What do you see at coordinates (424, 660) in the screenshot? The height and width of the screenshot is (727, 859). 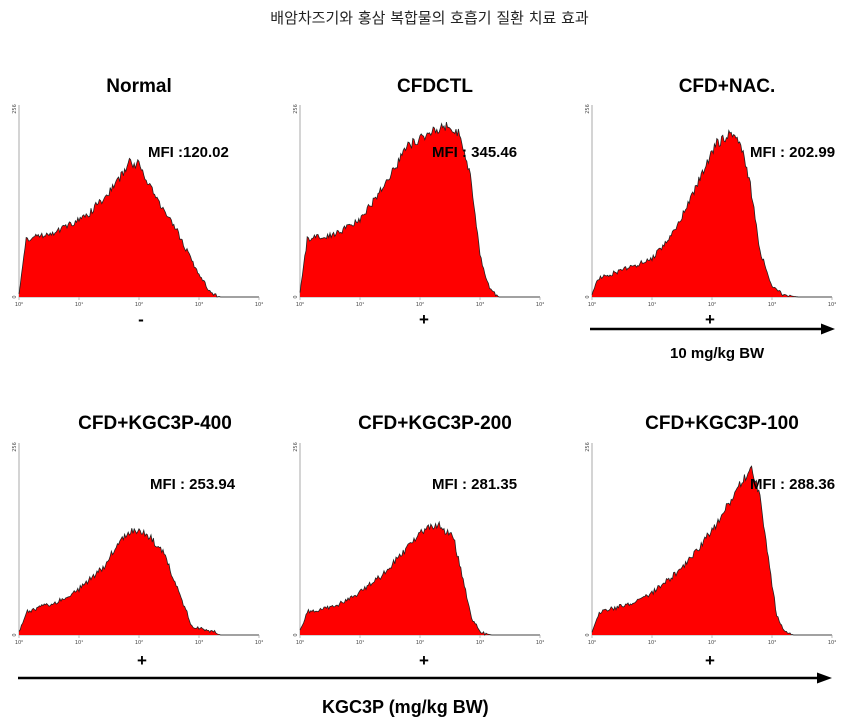 I see `treatment-sign-kgc3p-200: +` at bounding box center [424, 660].